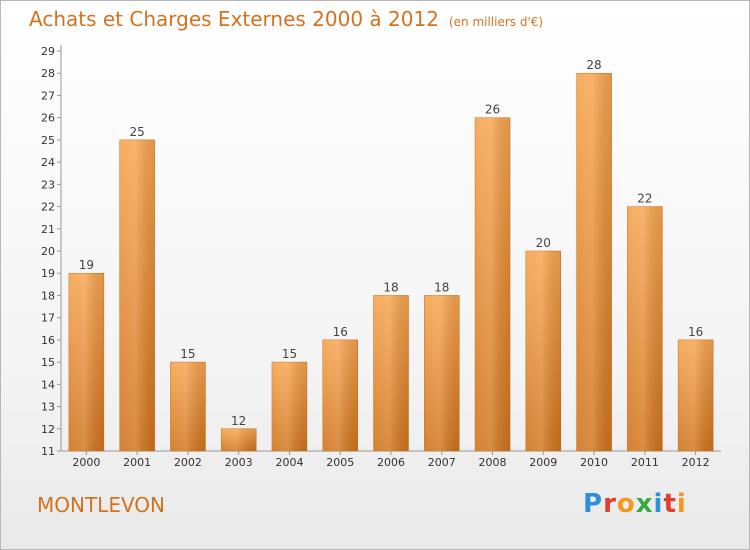 The width and height of the screenshot is (750, 550). What do you see at coordinates (137, 132) in the screenshot?
I see `bar-value-label: 25` at bounding box center [137, 132].